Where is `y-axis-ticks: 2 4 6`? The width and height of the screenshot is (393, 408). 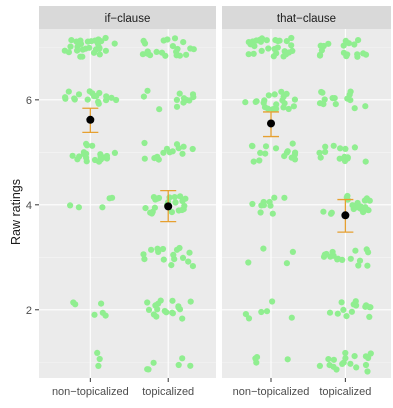 y-axis-ticks: 2 4 6 is located at coordinates (32, 206).